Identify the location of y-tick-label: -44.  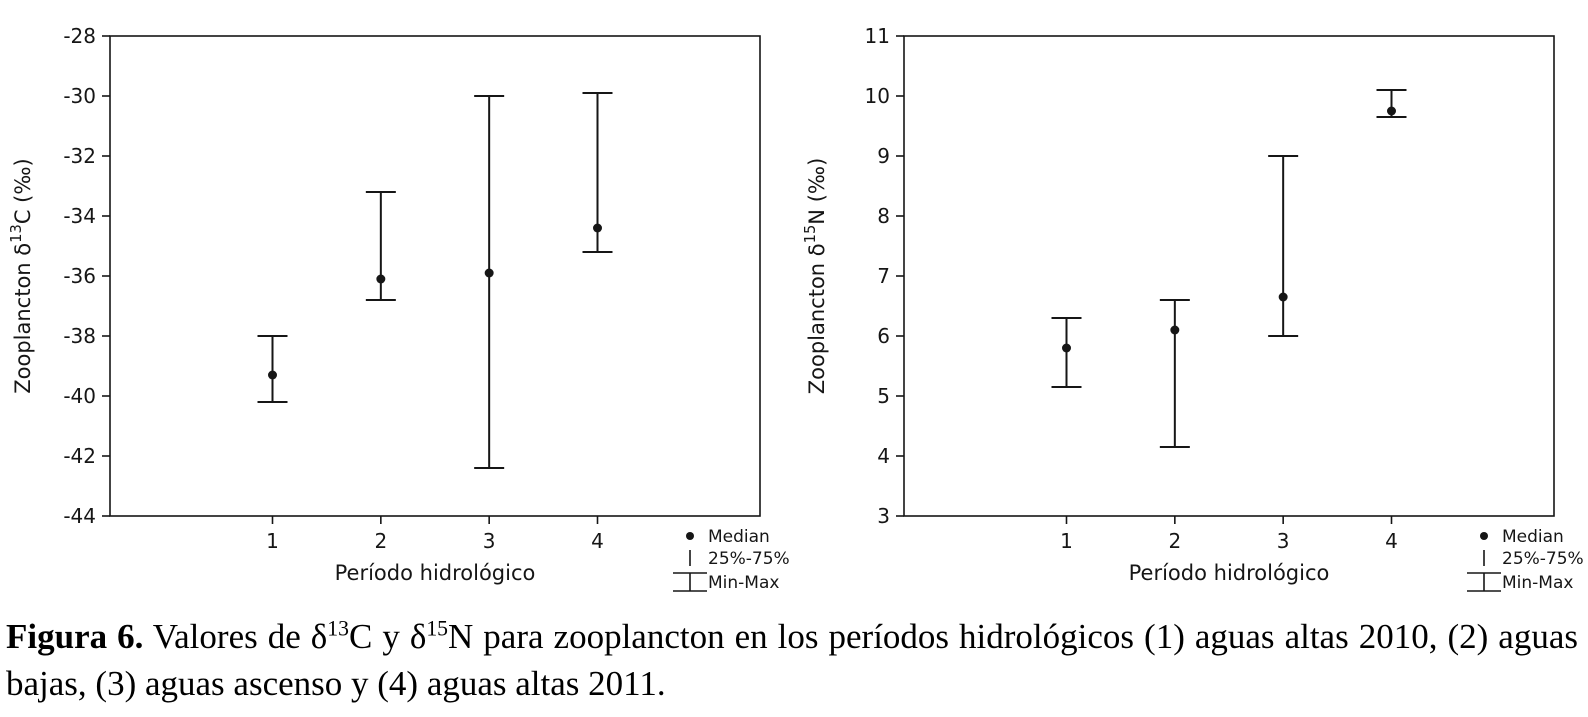
(79, 516).